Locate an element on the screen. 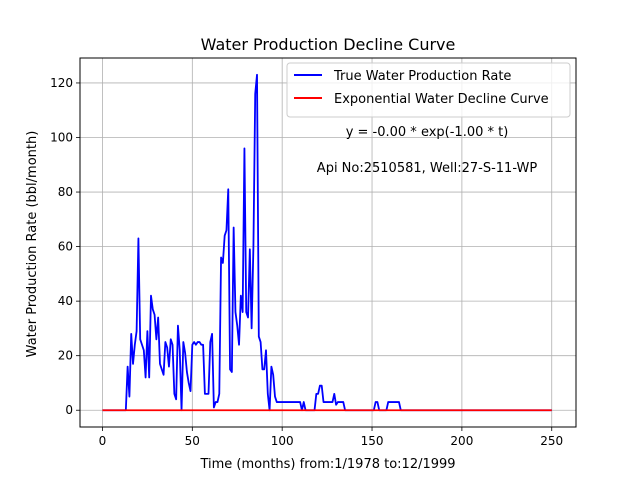 This screenshot has width=640, height=480. y-tick-label: 20 is located at coordinates (65, 356).